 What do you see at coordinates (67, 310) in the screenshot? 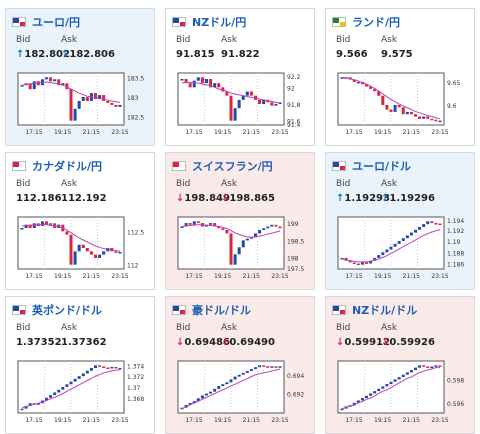
I see `pair-name: 英ポンド/ドル` at bounding box center [67, 310].